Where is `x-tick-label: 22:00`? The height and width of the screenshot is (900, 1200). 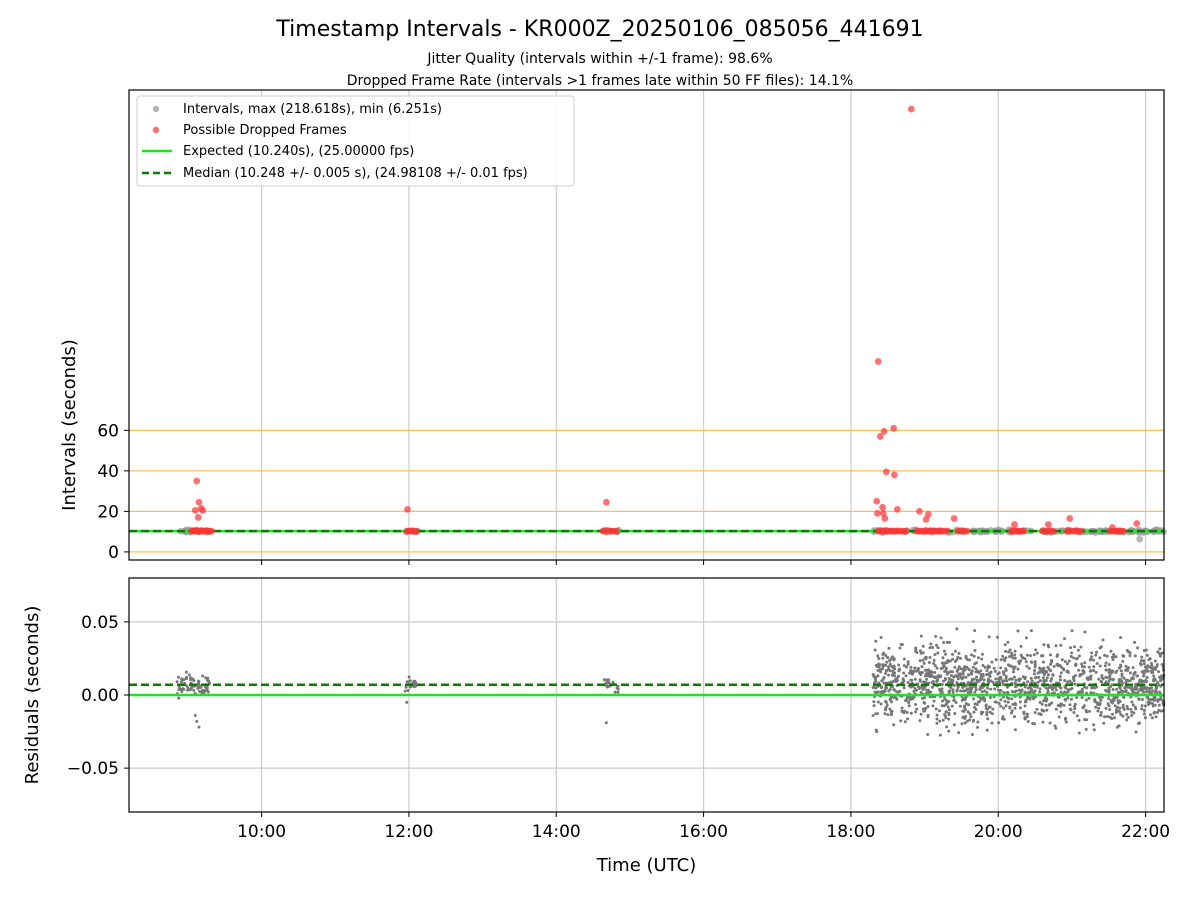
x-tick-label: 22:00 is located at coordinates (1145, 832).